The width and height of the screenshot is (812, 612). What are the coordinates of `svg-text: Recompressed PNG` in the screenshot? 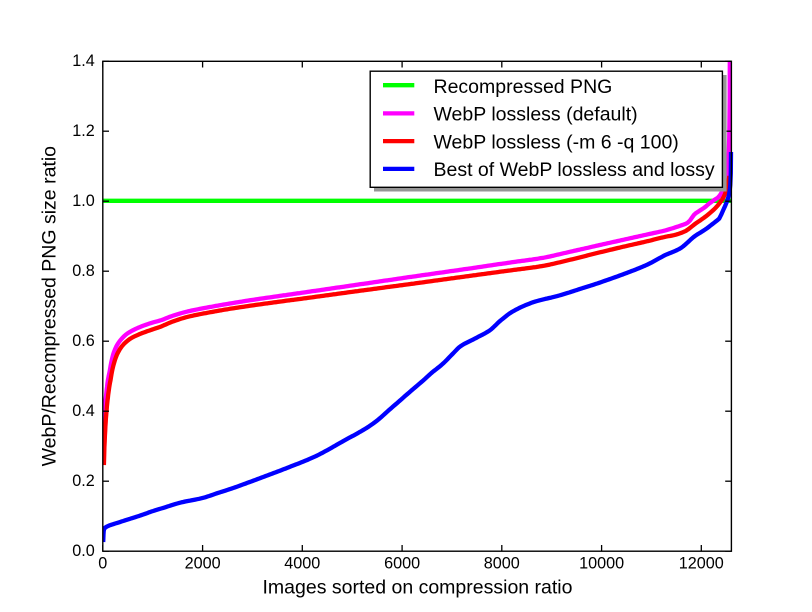 It's located at (523, 87).